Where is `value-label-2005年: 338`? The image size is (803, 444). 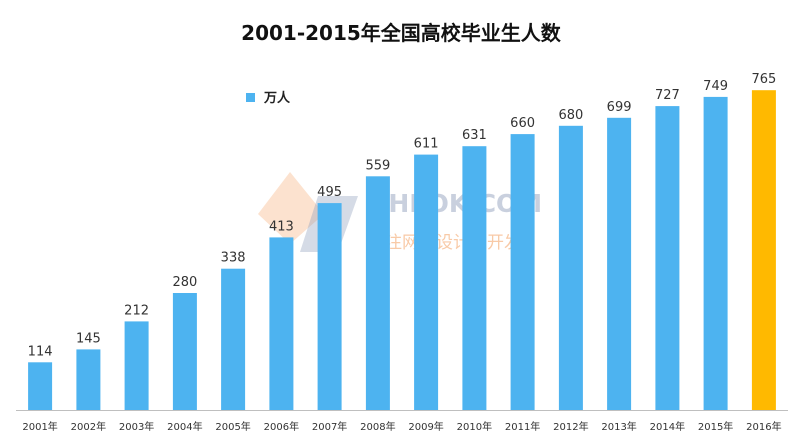 value-label-2005年: 338 is located at coordinates (233, 258).